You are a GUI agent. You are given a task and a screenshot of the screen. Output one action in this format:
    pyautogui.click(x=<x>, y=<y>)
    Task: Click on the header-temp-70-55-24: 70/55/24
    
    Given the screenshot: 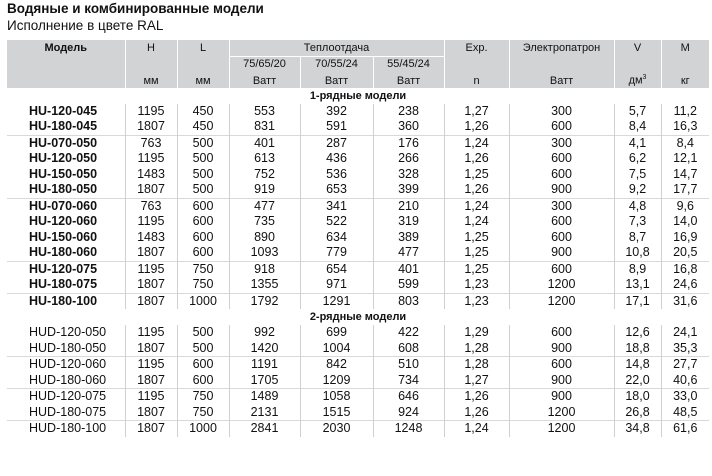 What is the action you would take?
    pyautogui.click(x=336, y=63)
    